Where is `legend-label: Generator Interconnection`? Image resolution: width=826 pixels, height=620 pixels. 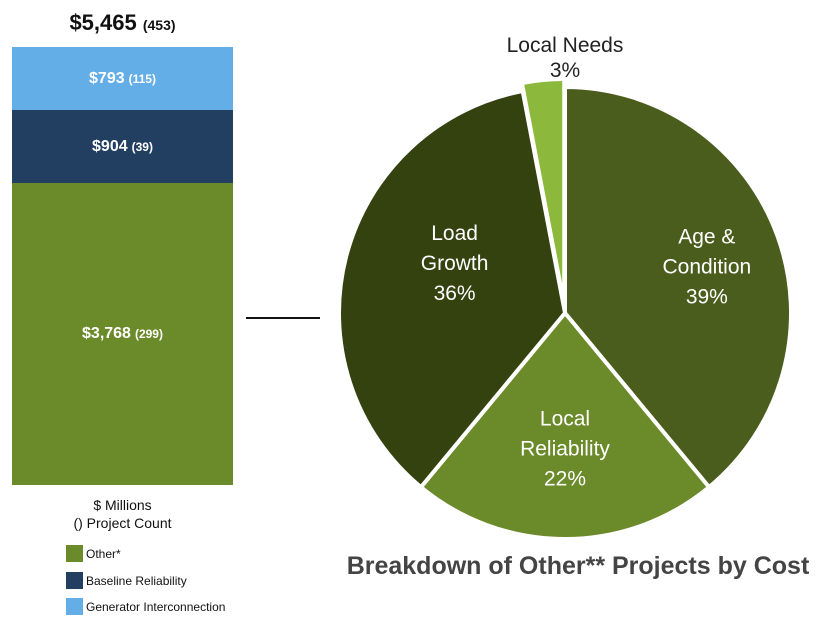
legend-label: Generator Interconnection is located at coordinates (156, 606).